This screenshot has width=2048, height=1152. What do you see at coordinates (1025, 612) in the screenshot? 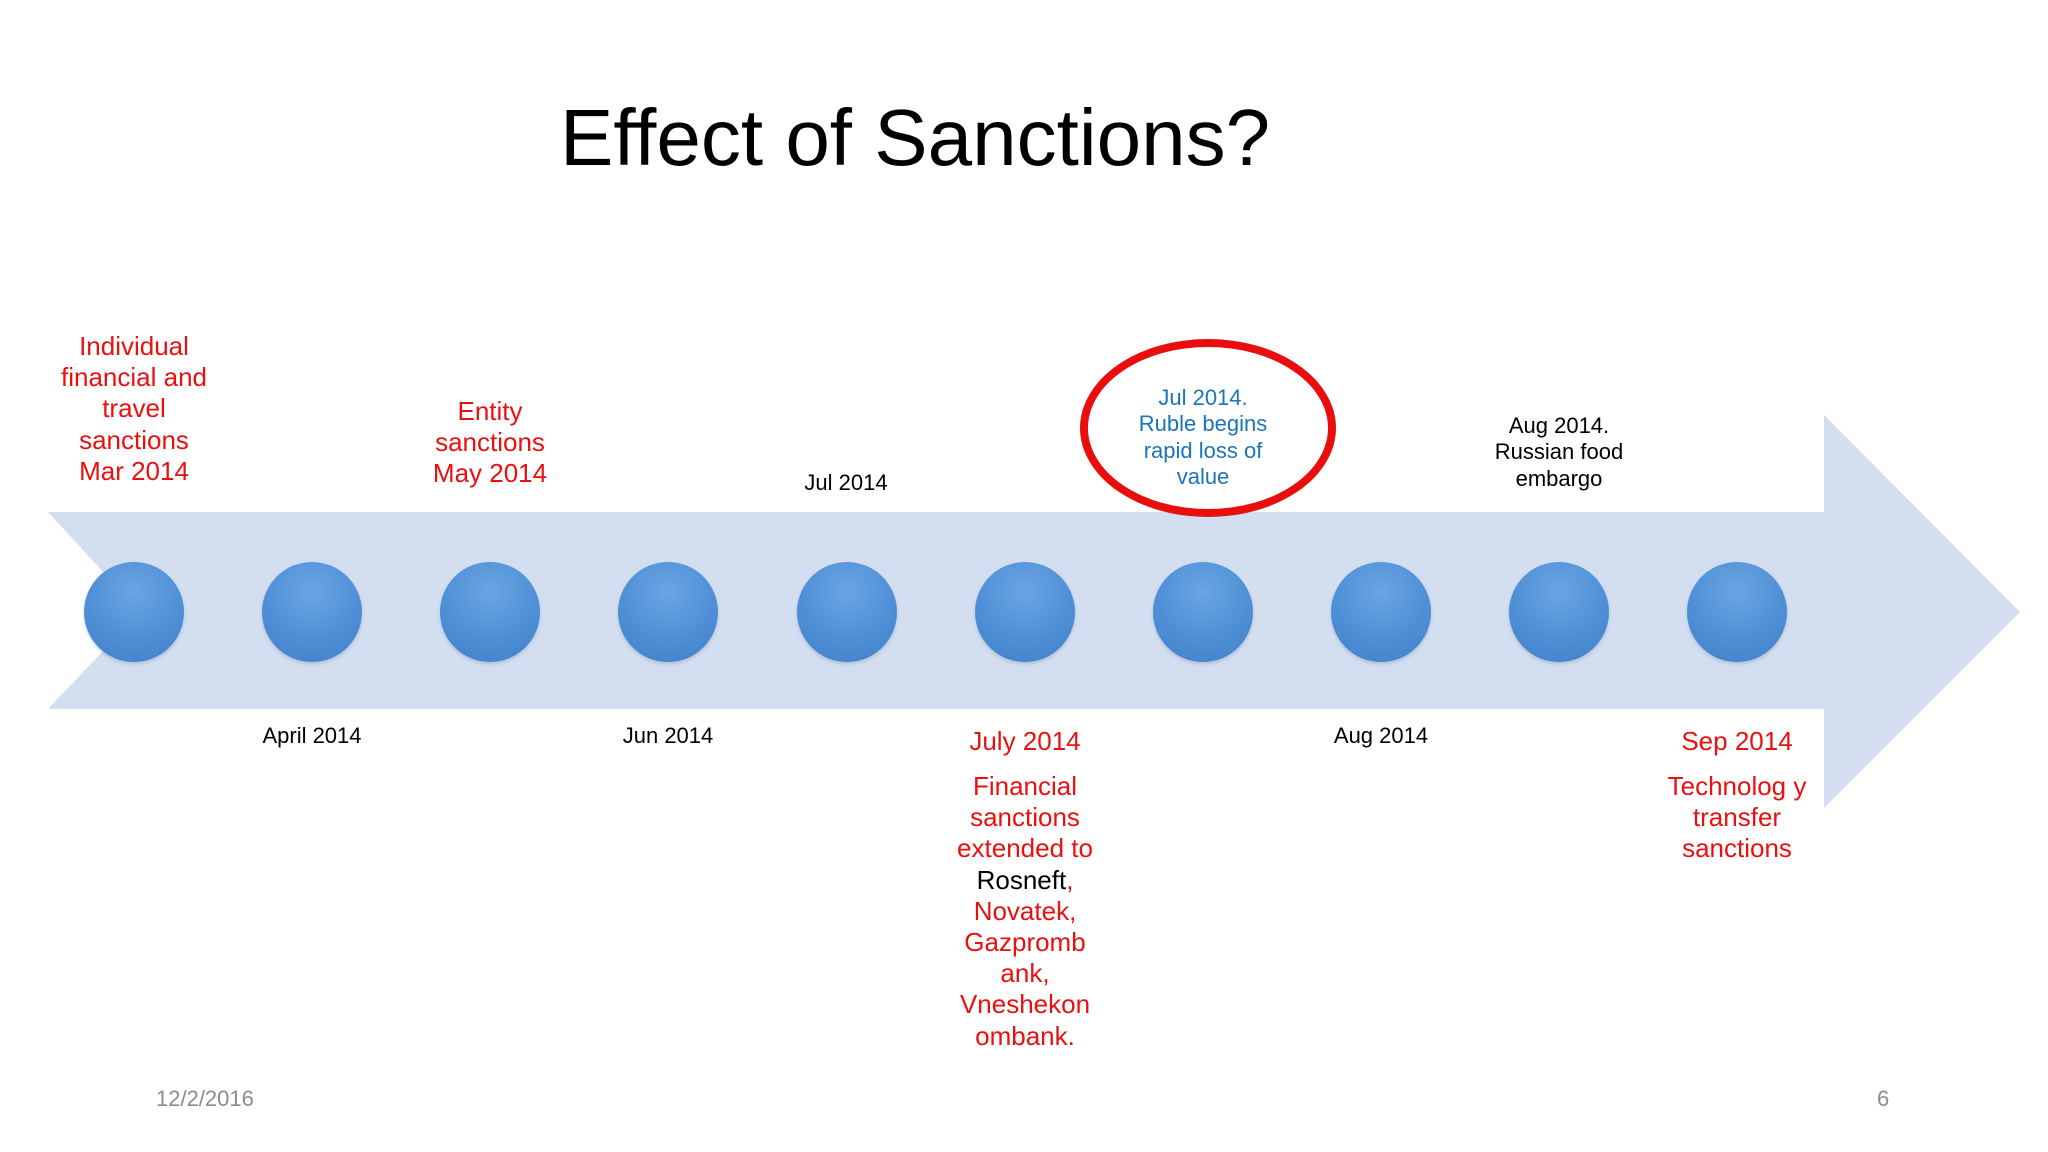
I see `timeline-node-july` at bounding box center [1025, 612].